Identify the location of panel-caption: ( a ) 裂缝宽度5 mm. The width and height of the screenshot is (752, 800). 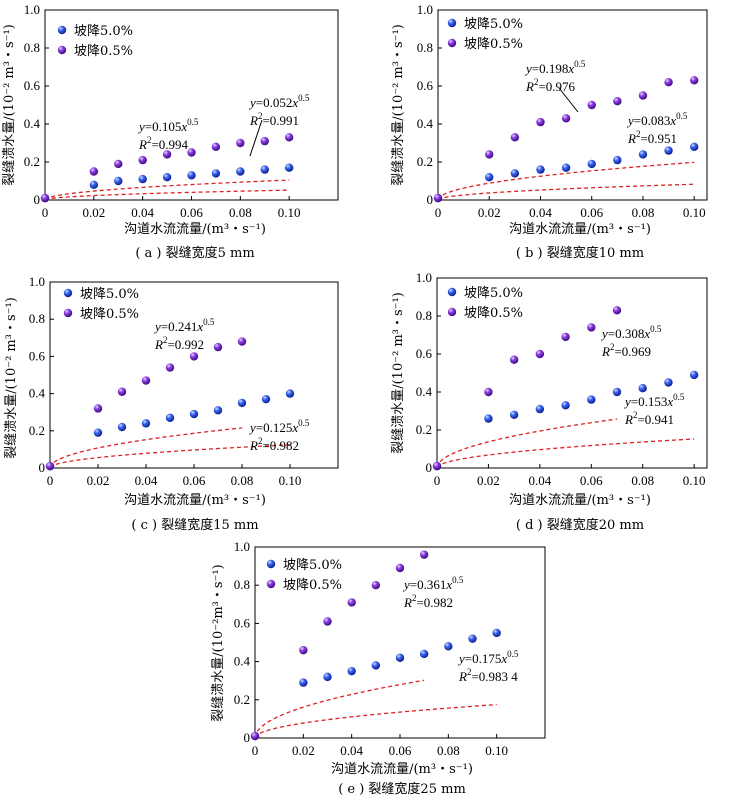
(194, 253).